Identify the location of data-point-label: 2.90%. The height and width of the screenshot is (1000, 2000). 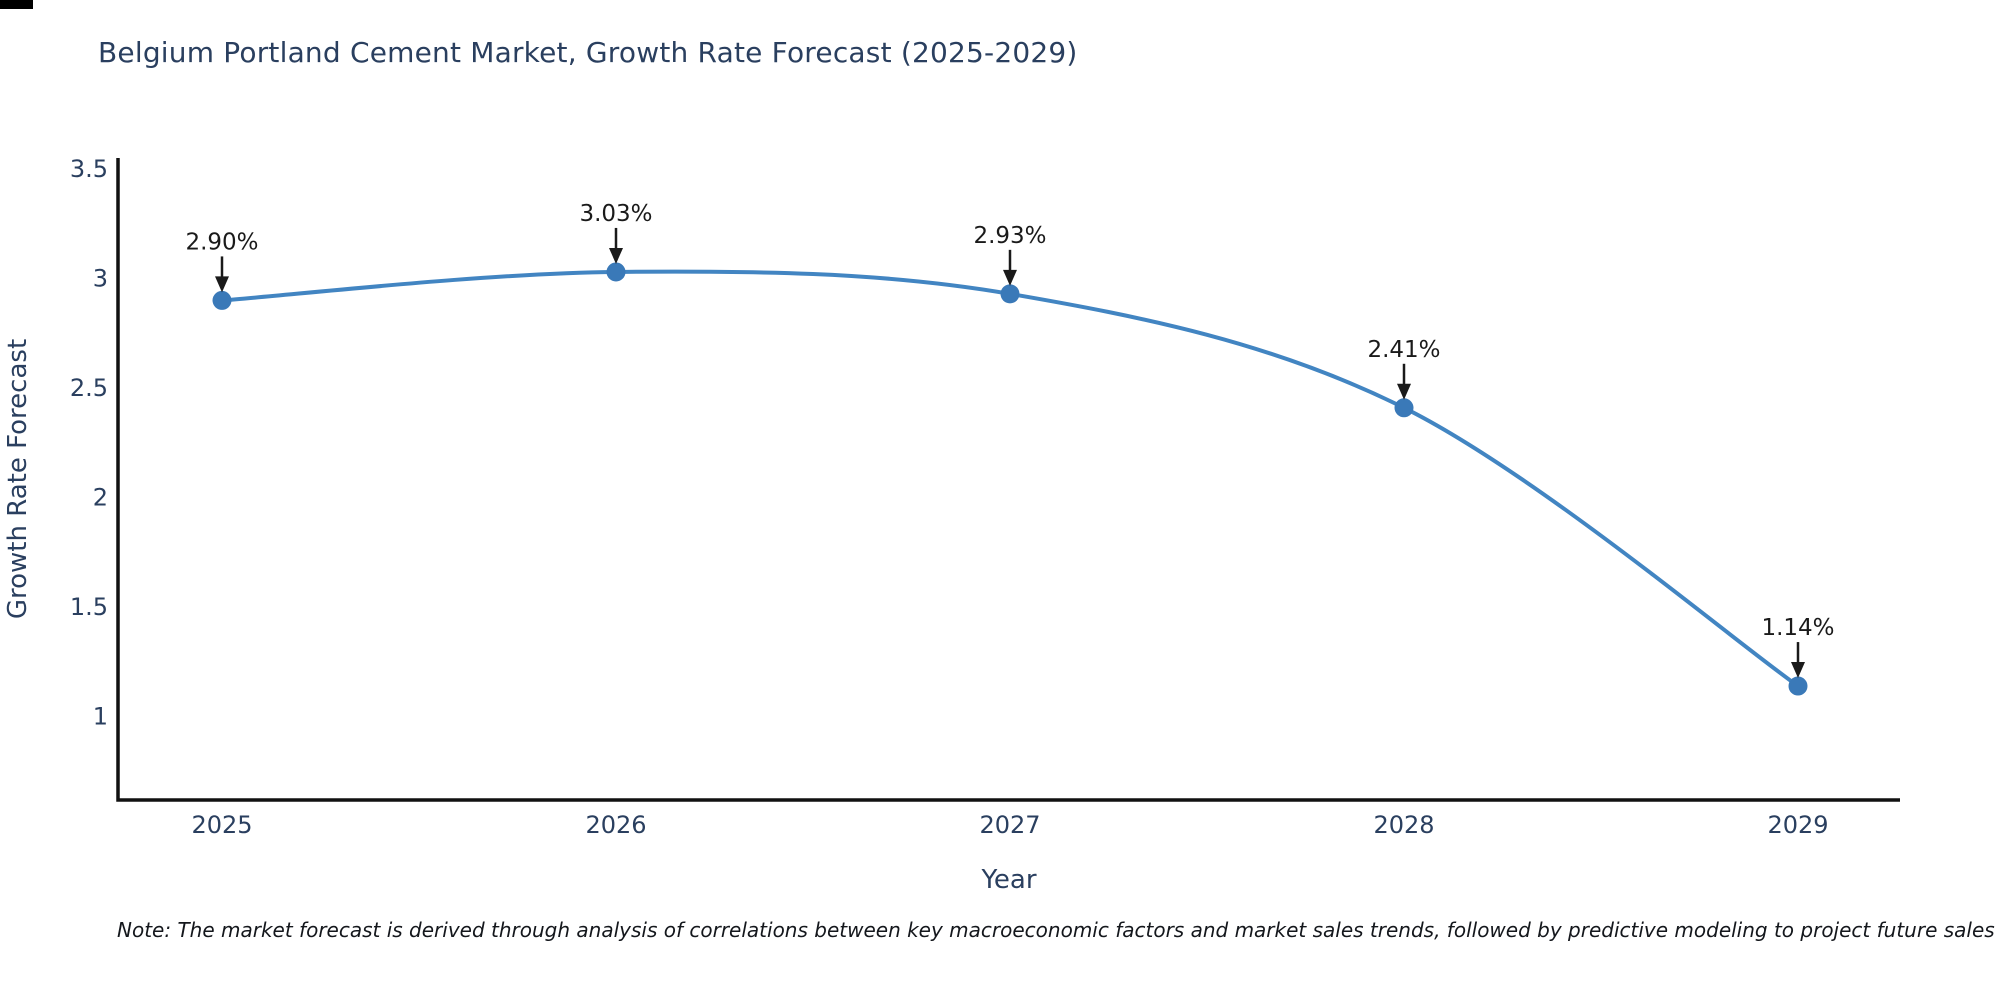
(221, 242).